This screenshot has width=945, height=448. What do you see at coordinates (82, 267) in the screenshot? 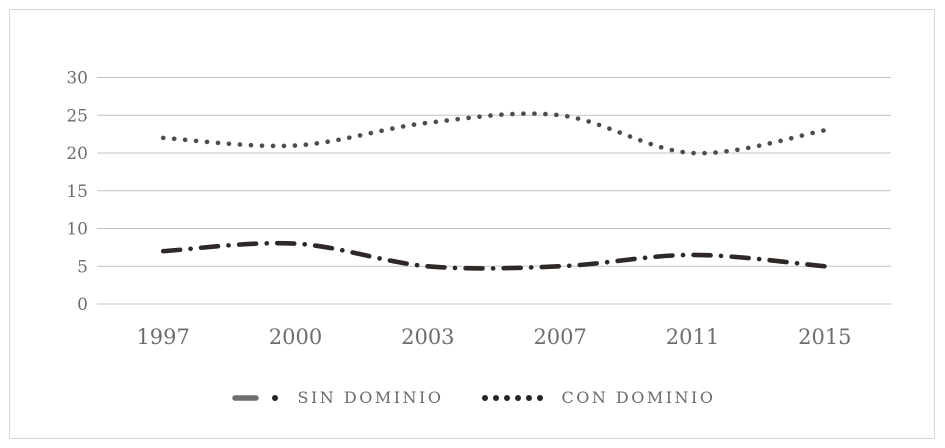
I see `y-tick-label-5: 5` at bounding box center [82, 267].